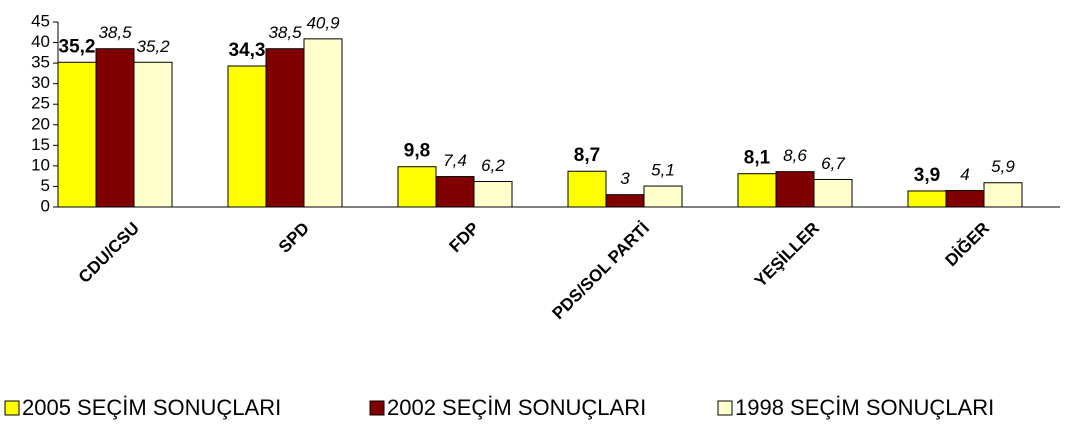 This screenshot has width=1075, height=425. What do you see at coordinates (601, 271) in the screenshot?
I see `x-tick-label: PDS/SOL PARTİ` at bounding box center [601, 271].